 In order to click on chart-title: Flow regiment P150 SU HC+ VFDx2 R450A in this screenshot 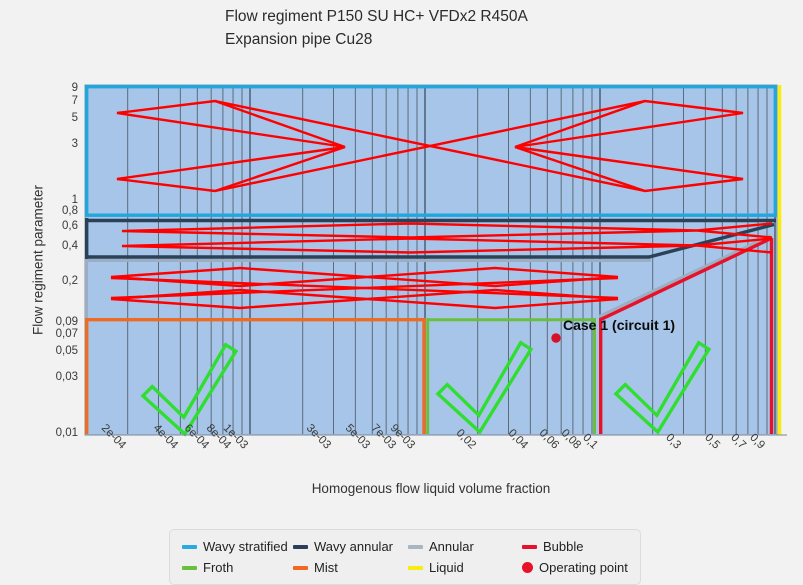, I will do `click(376, 16)`.